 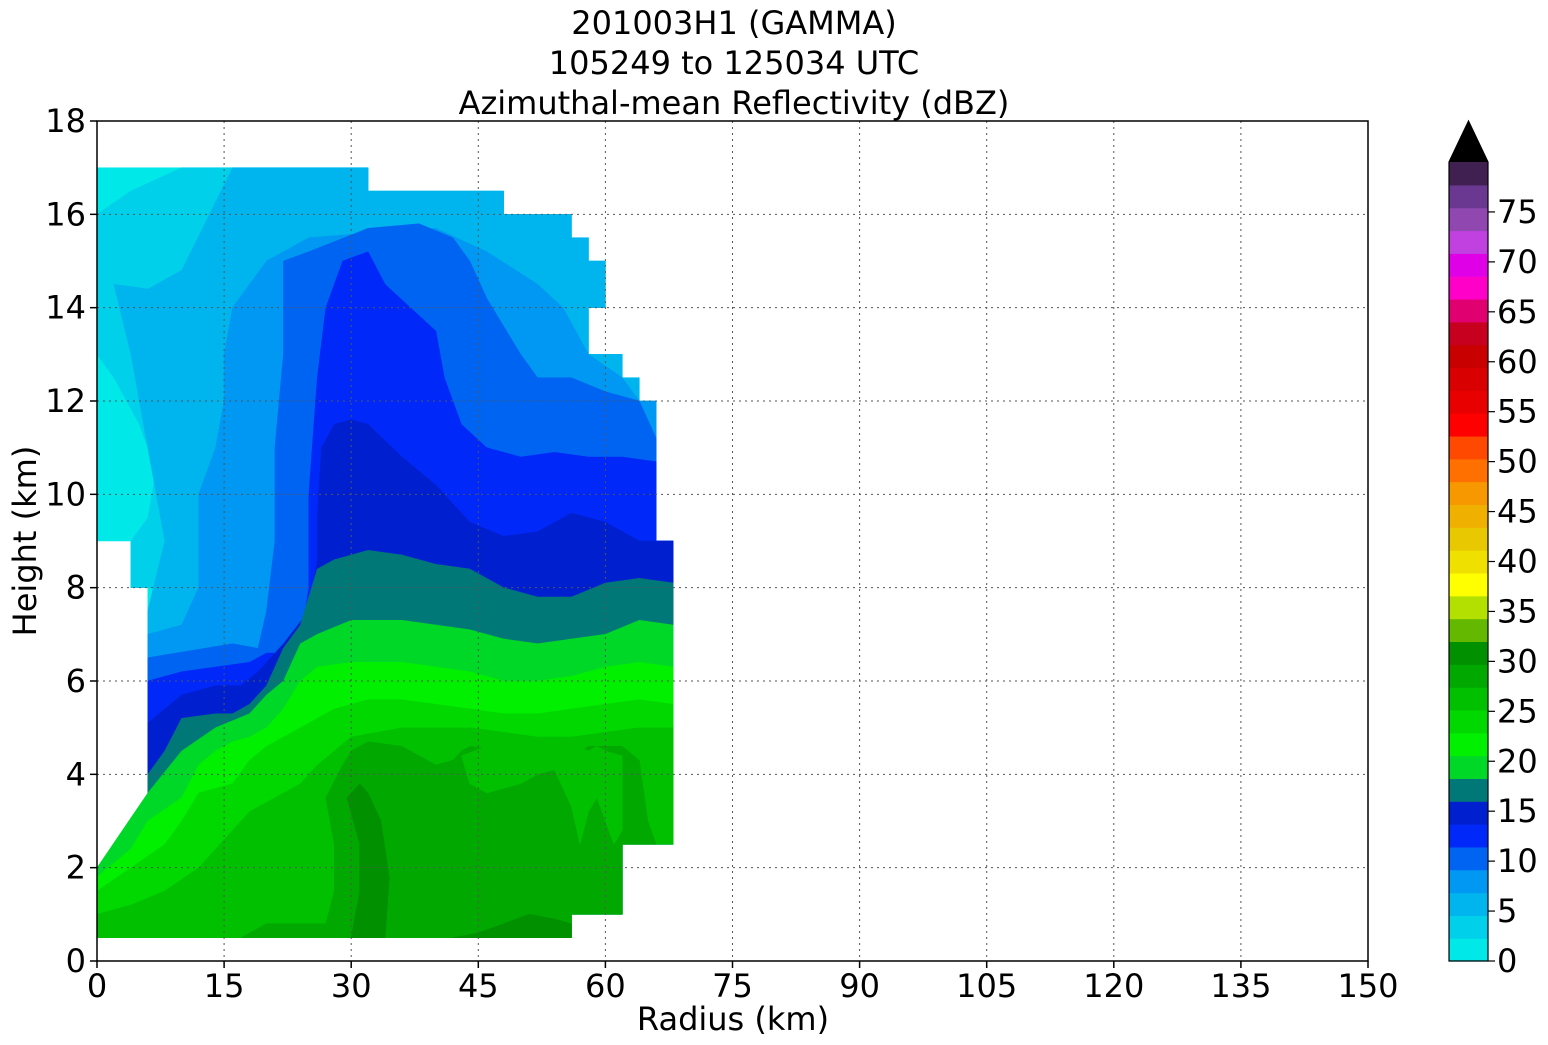 I want to click on colorbar-tick-label: 55, so click(x=1517, y=412).